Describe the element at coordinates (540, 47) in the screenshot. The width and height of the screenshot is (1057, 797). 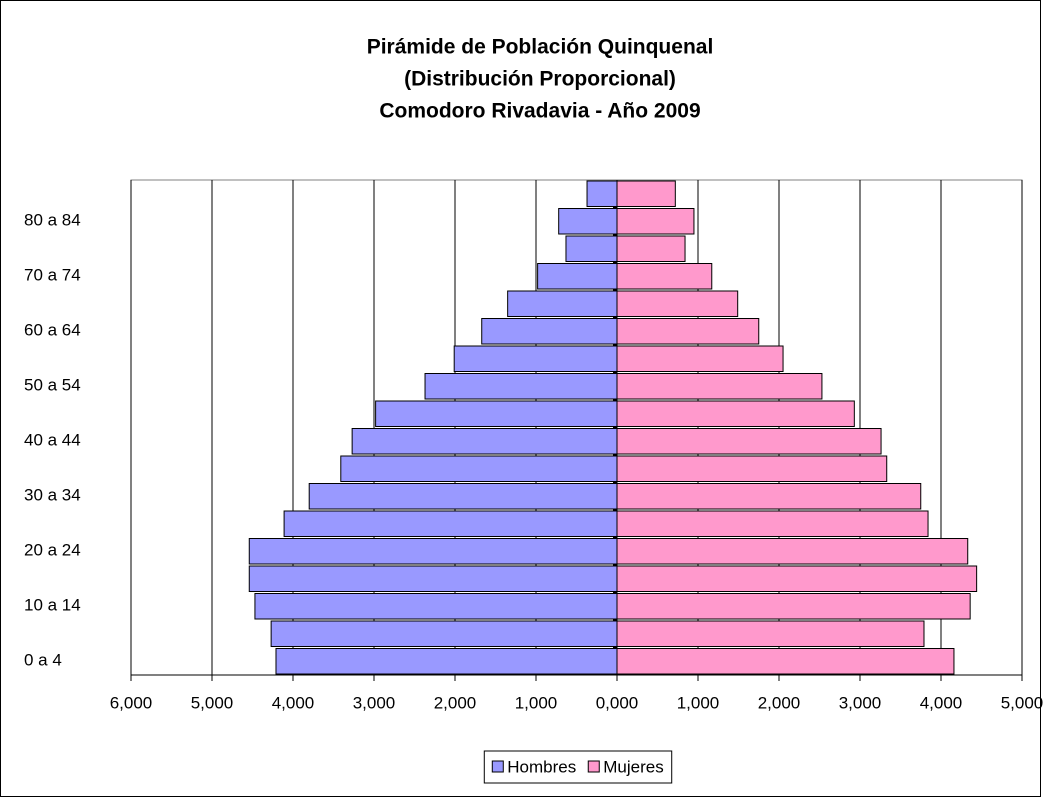
I see `chart-title: Pirámide de Población Quinquenal` at that location.